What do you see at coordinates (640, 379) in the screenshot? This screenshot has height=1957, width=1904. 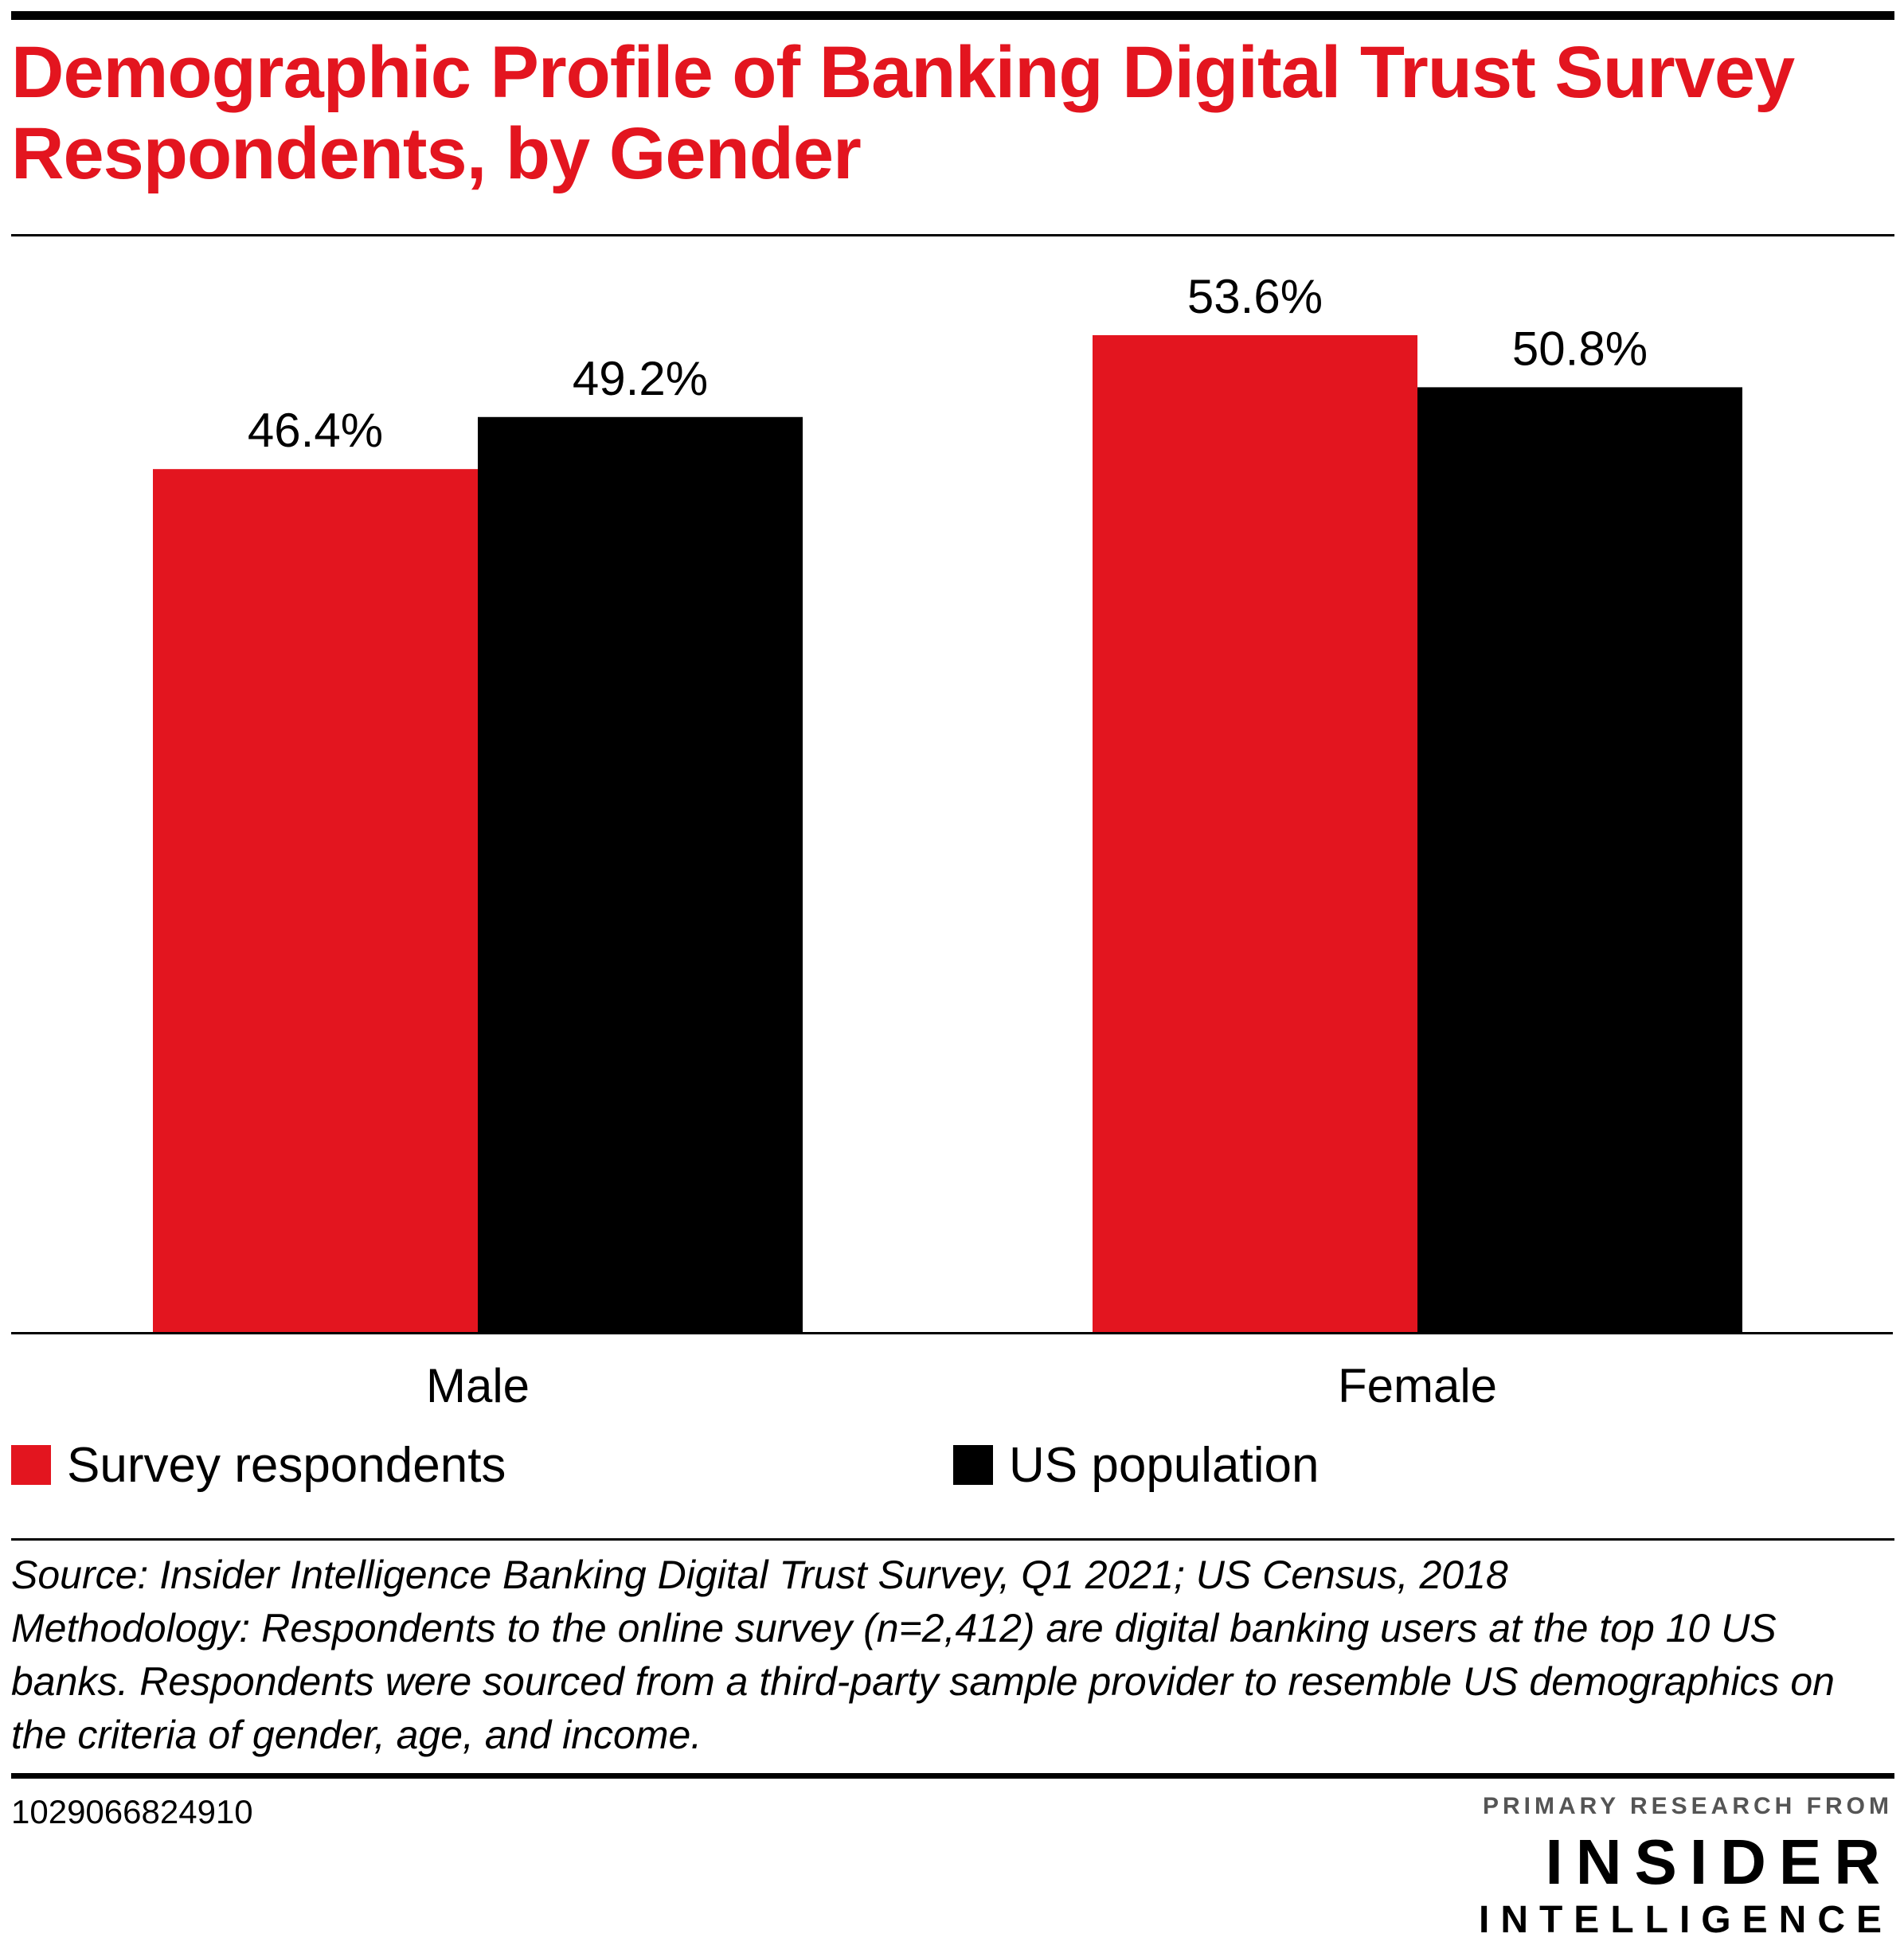 I see `data-label-male-us-population: 49.2%` at bounding box center [640, 379].